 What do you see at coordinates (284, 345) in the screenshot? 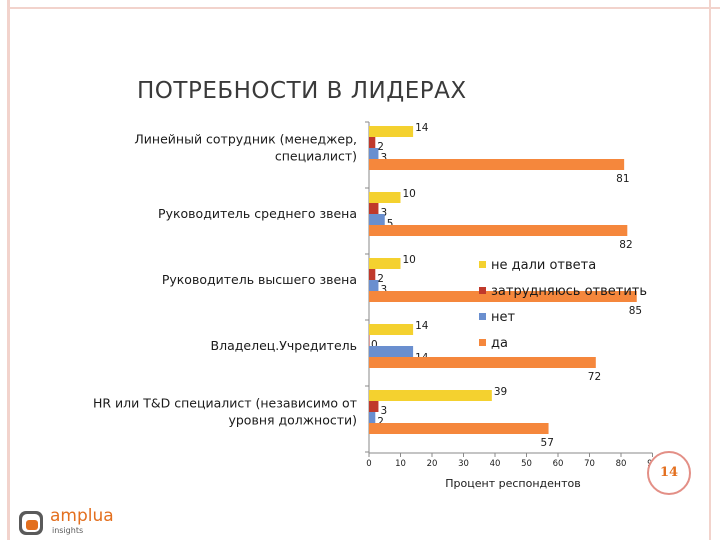
I see `category-label: Владелец.Учредитель` at bounding box center [284, 345].